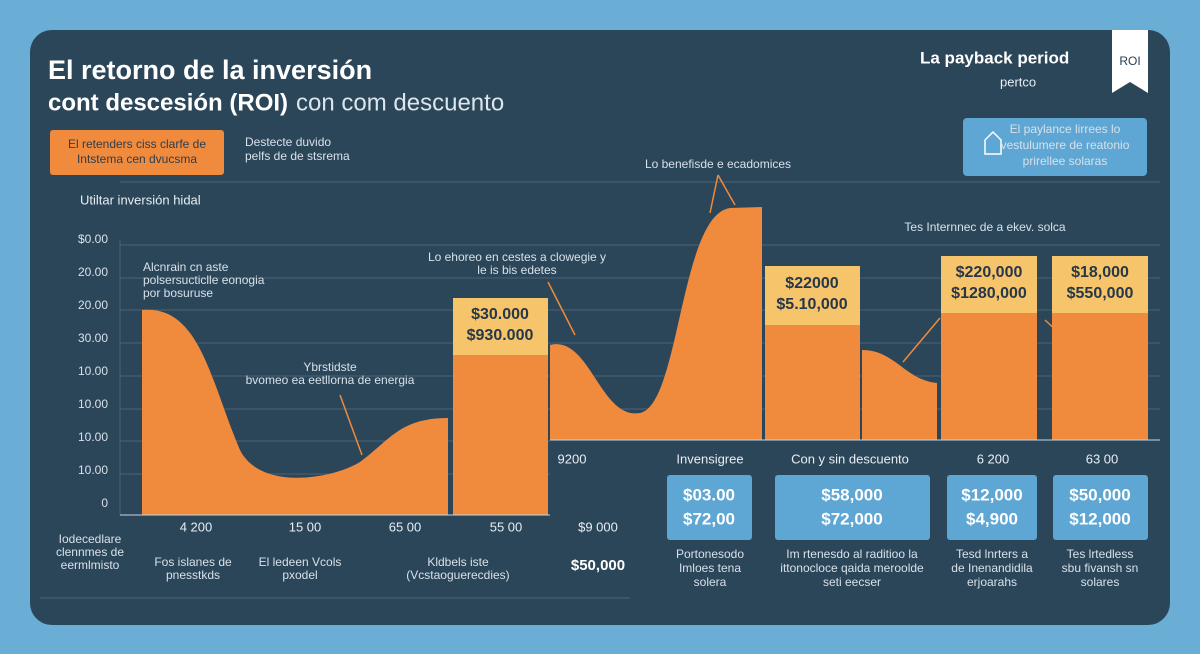 The image size is (1200, 654). I want to click on column-note: erjoarahs, so click(992, 582).